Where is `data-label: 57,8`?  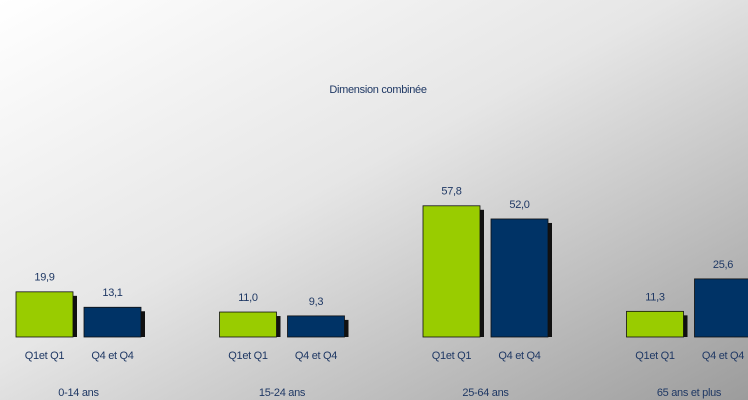 data-label: 57,8 is located at coordinates (451, 192).